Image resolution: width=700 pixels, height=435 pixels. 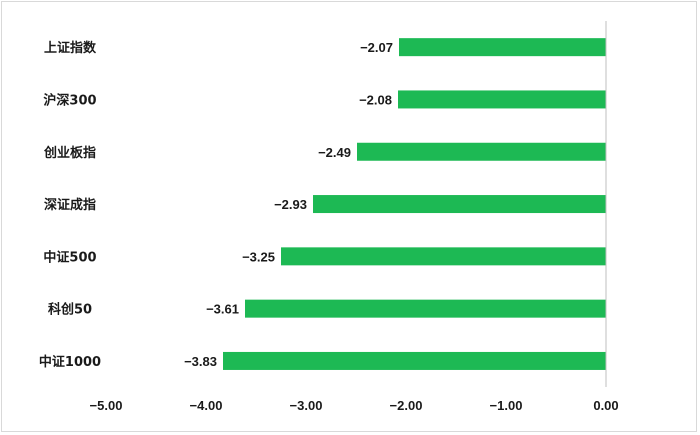 I want to click on data-label: −2.08, so click(x=375, y=99).